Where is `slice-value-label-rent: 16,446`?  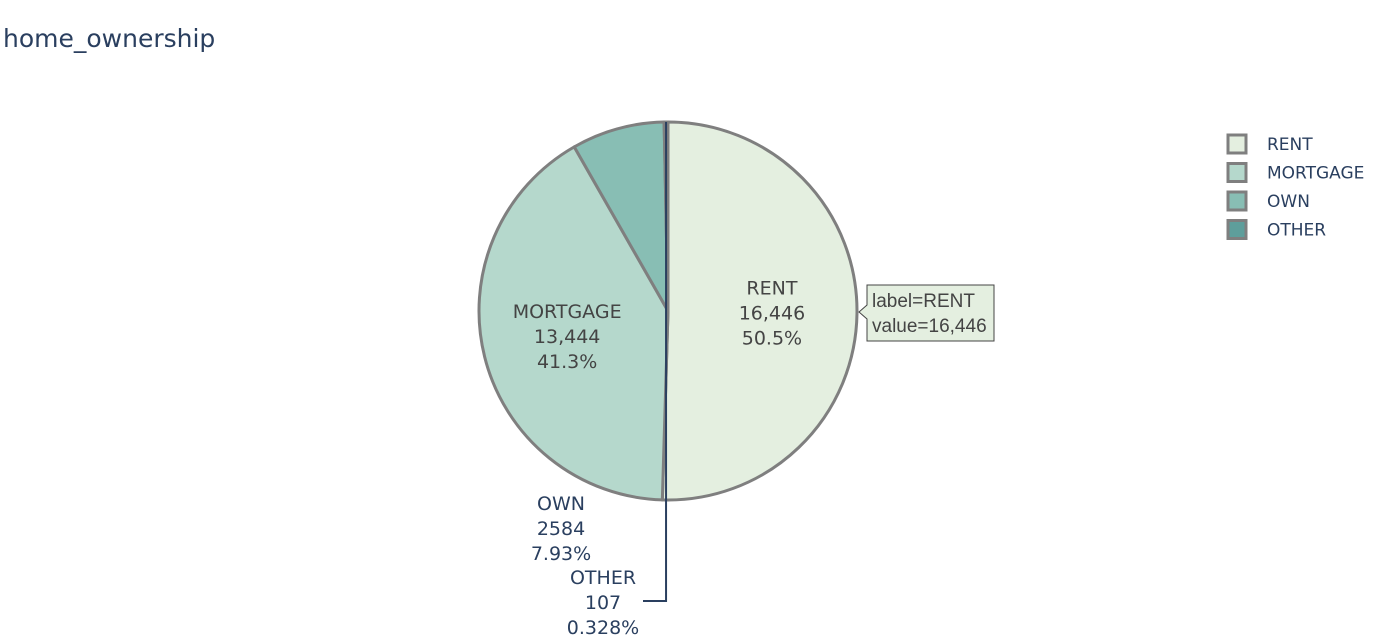
slice-value-label-rent: 16,446 is located at coordinates (772, 314).